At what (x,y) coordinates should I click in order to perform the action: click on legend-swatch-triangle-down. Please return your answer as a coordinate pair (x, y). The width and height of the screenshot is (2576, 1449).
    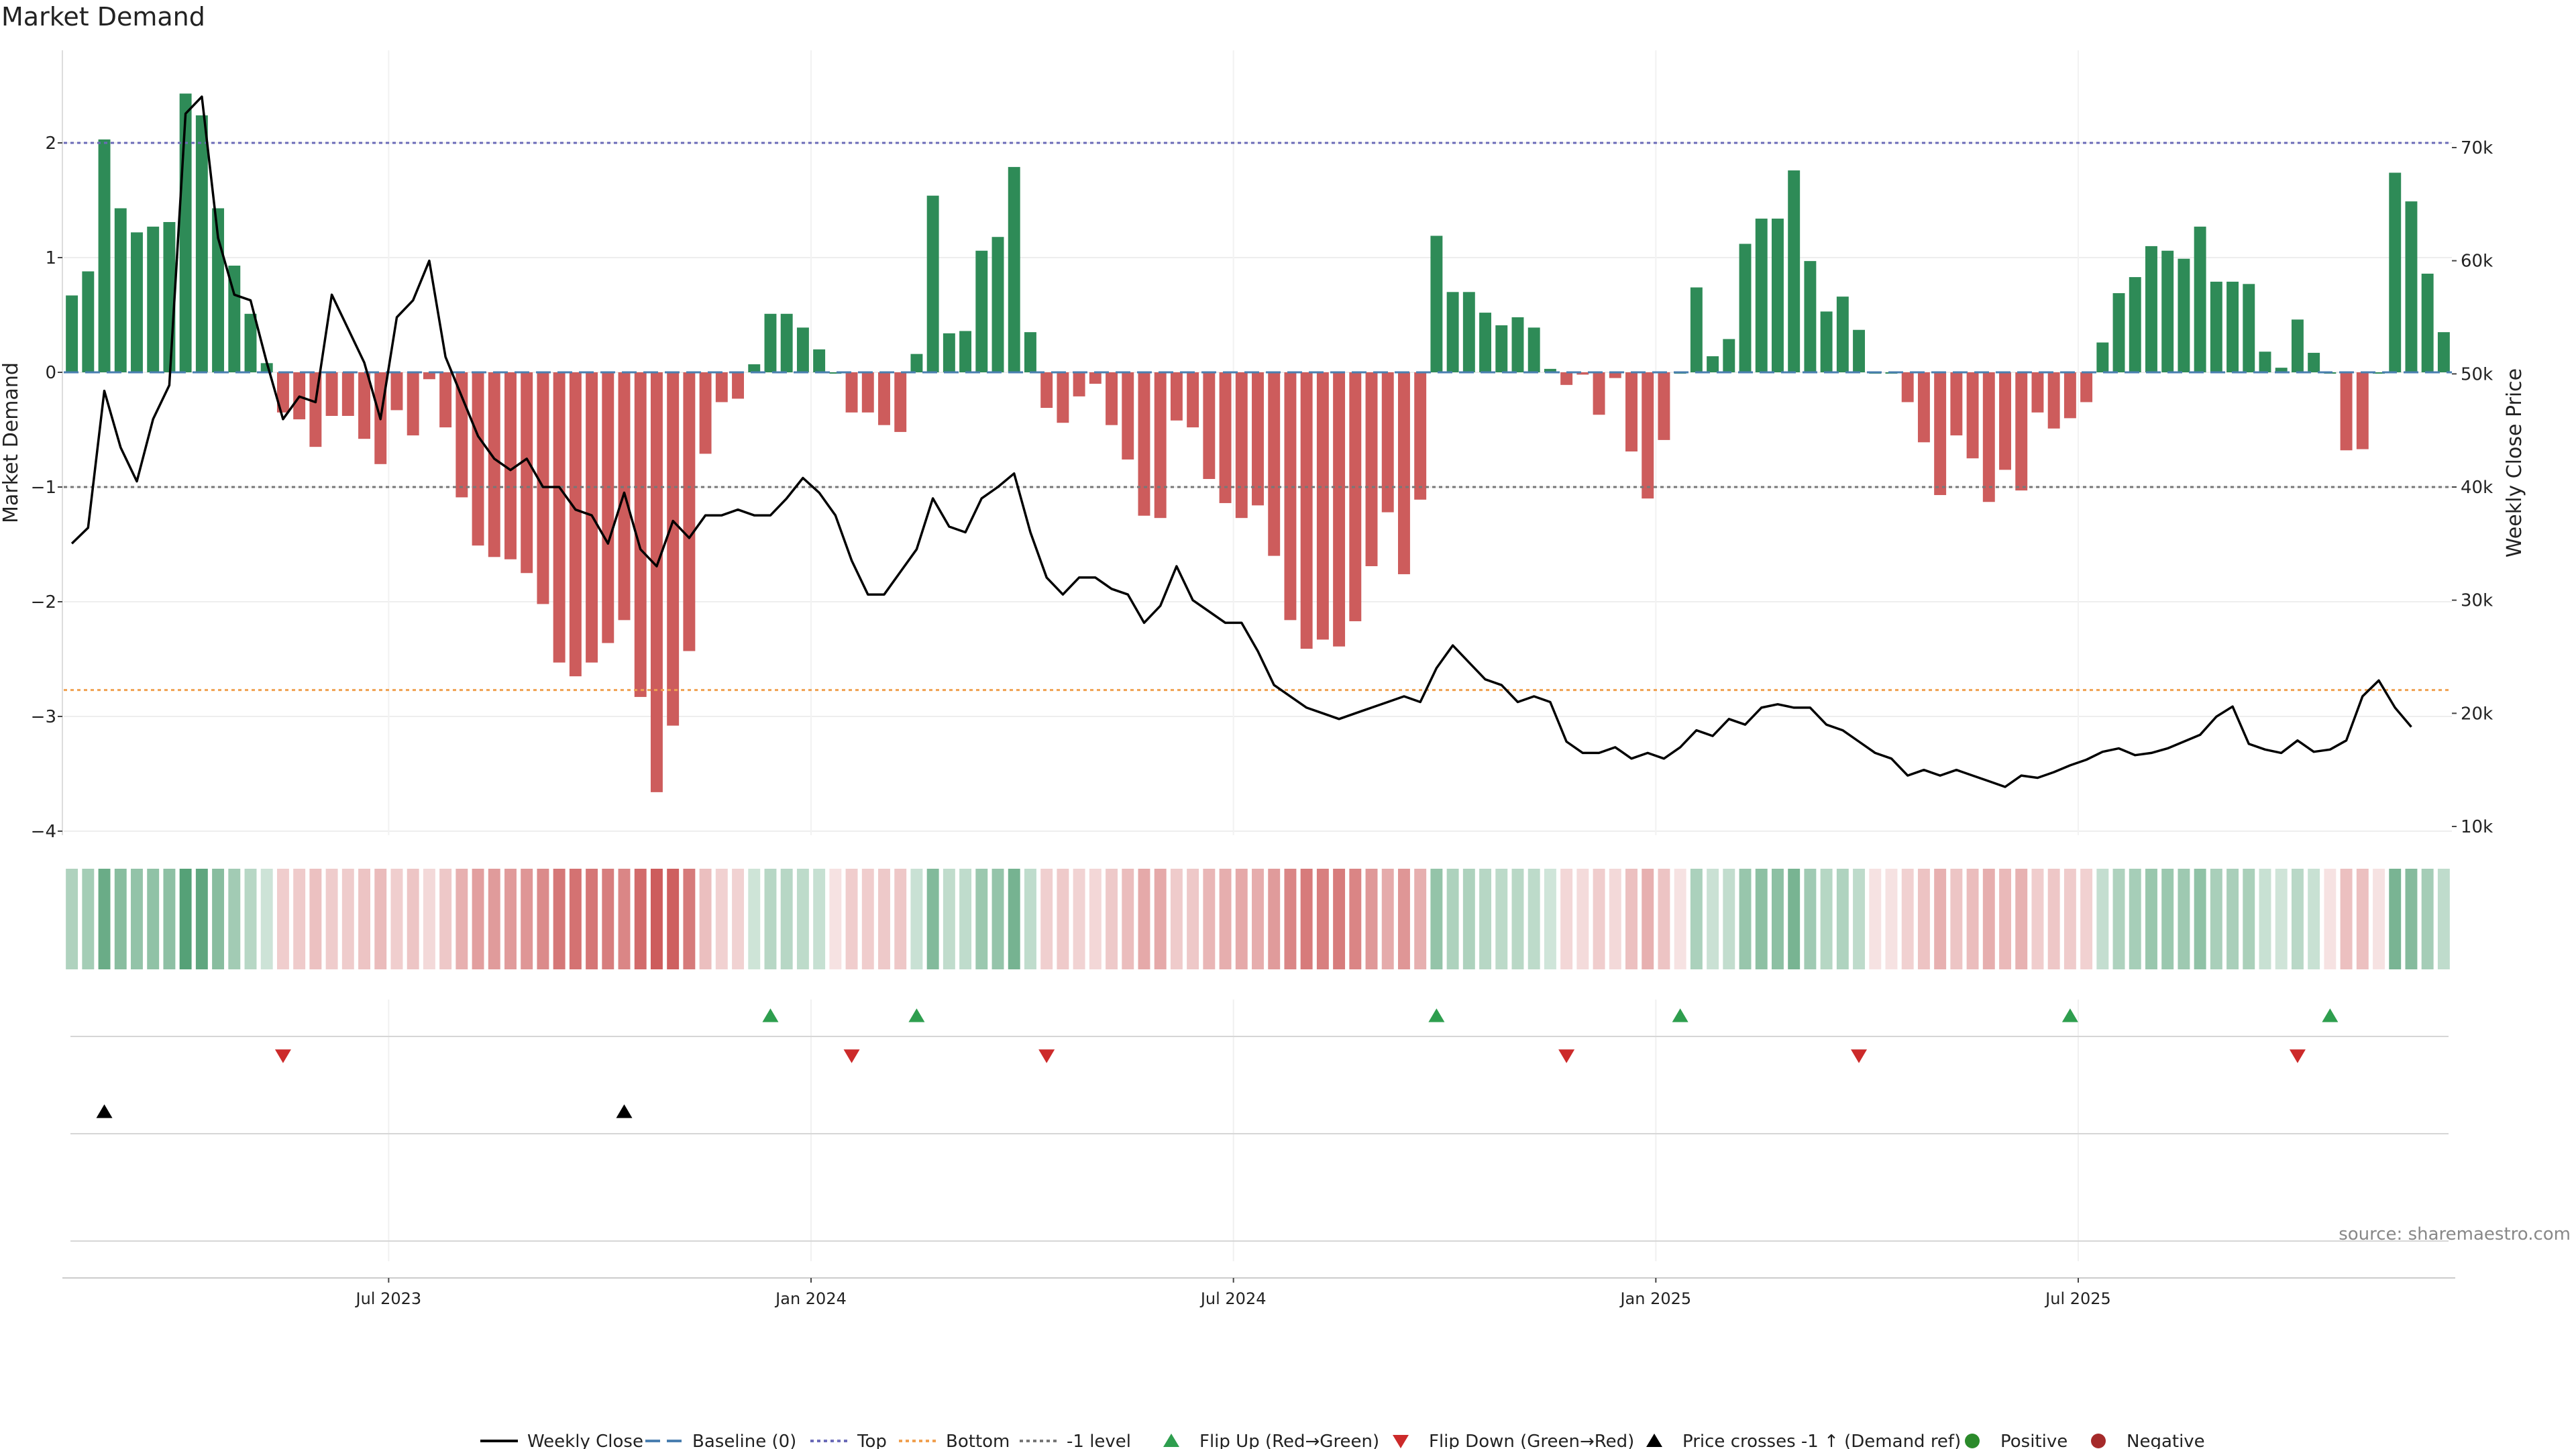
    Looking at the image, I should click on (1401, 1441).